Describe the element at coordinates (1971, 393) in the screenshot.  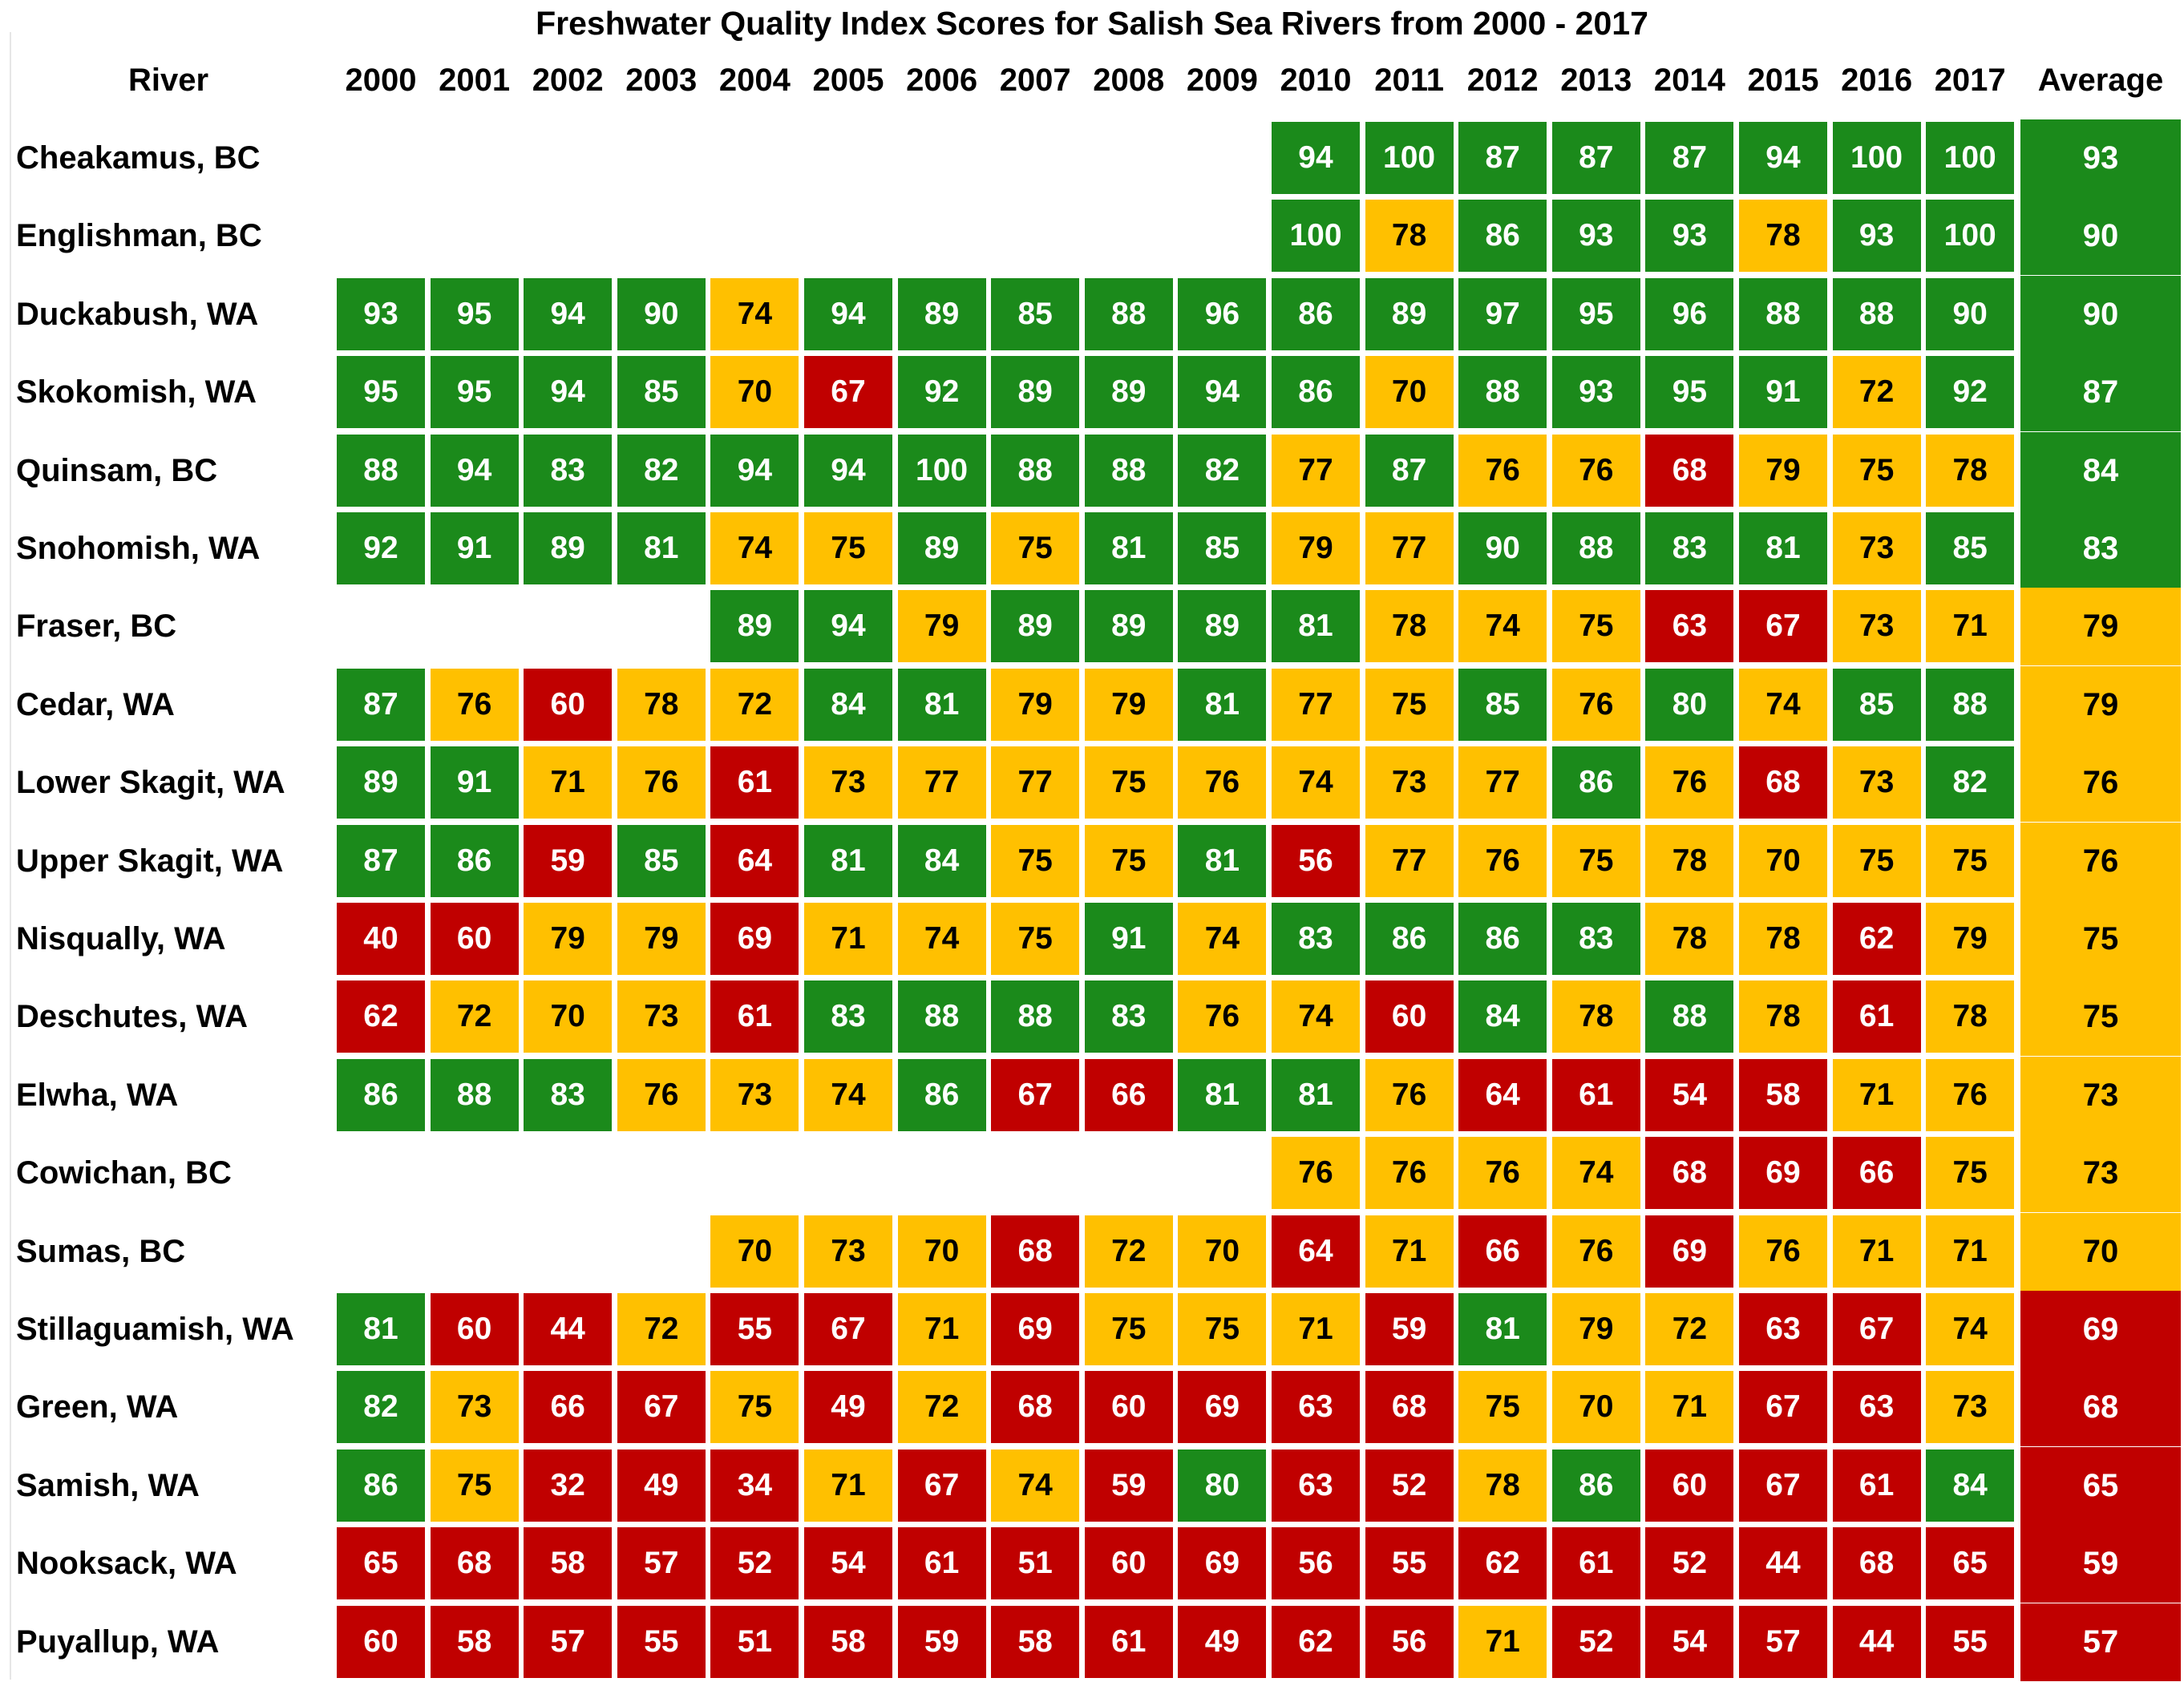
I see `score-cell: 92` at that location.